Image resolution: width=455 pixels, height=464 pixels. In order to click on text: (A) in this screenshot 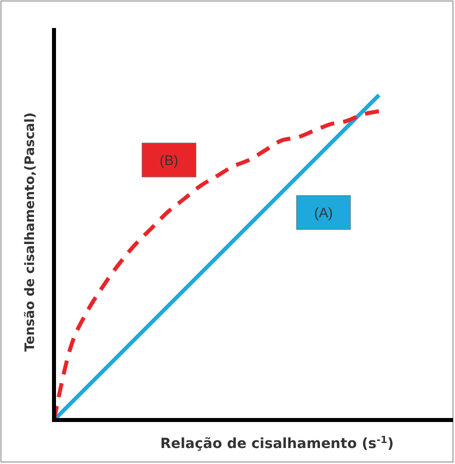, I will do `click(323, 212)`.